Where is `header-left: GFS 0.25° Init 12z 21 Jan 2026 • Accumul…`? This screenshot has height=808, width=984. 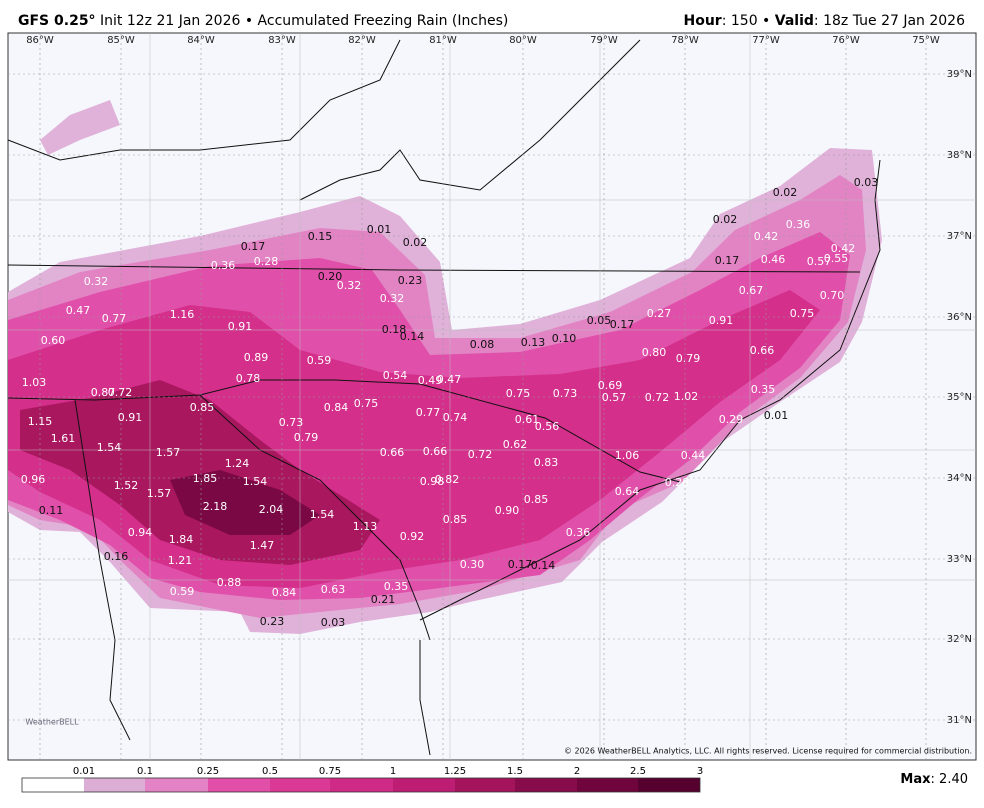 header-left: GFS 0.25° Init 12z 21 Jan 2026 • Accumul… is located at coordinates (263, 21).